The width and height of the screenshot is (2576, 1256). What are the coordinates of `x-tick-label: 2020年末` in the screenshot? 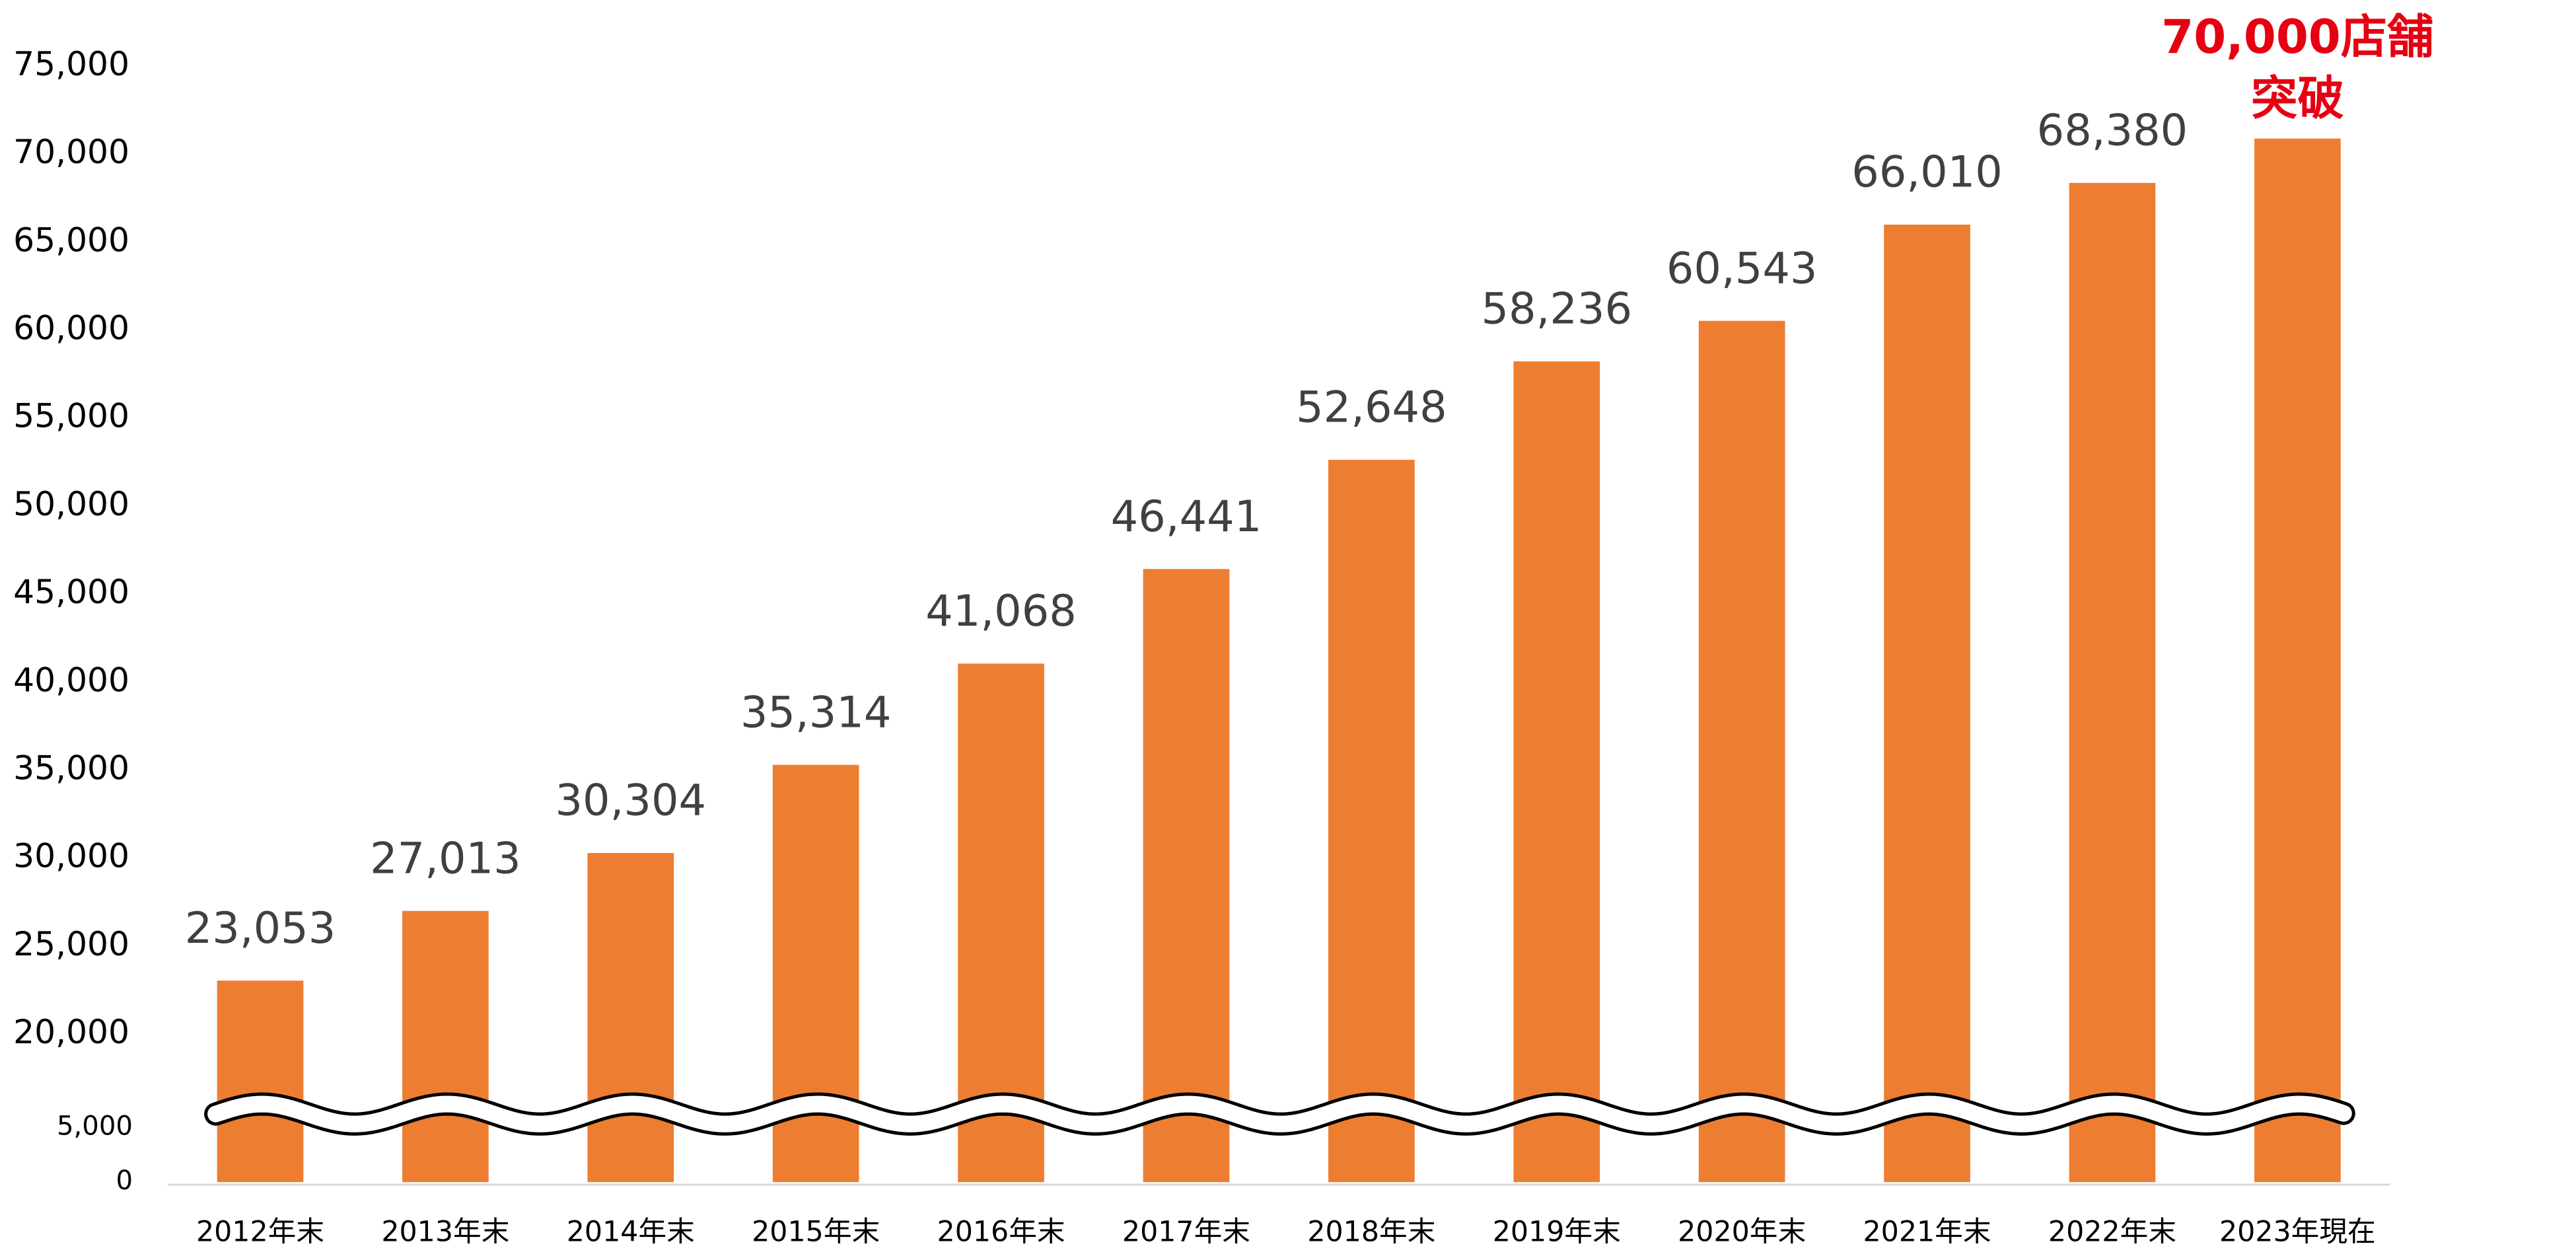 It's located at (1742, 1232).